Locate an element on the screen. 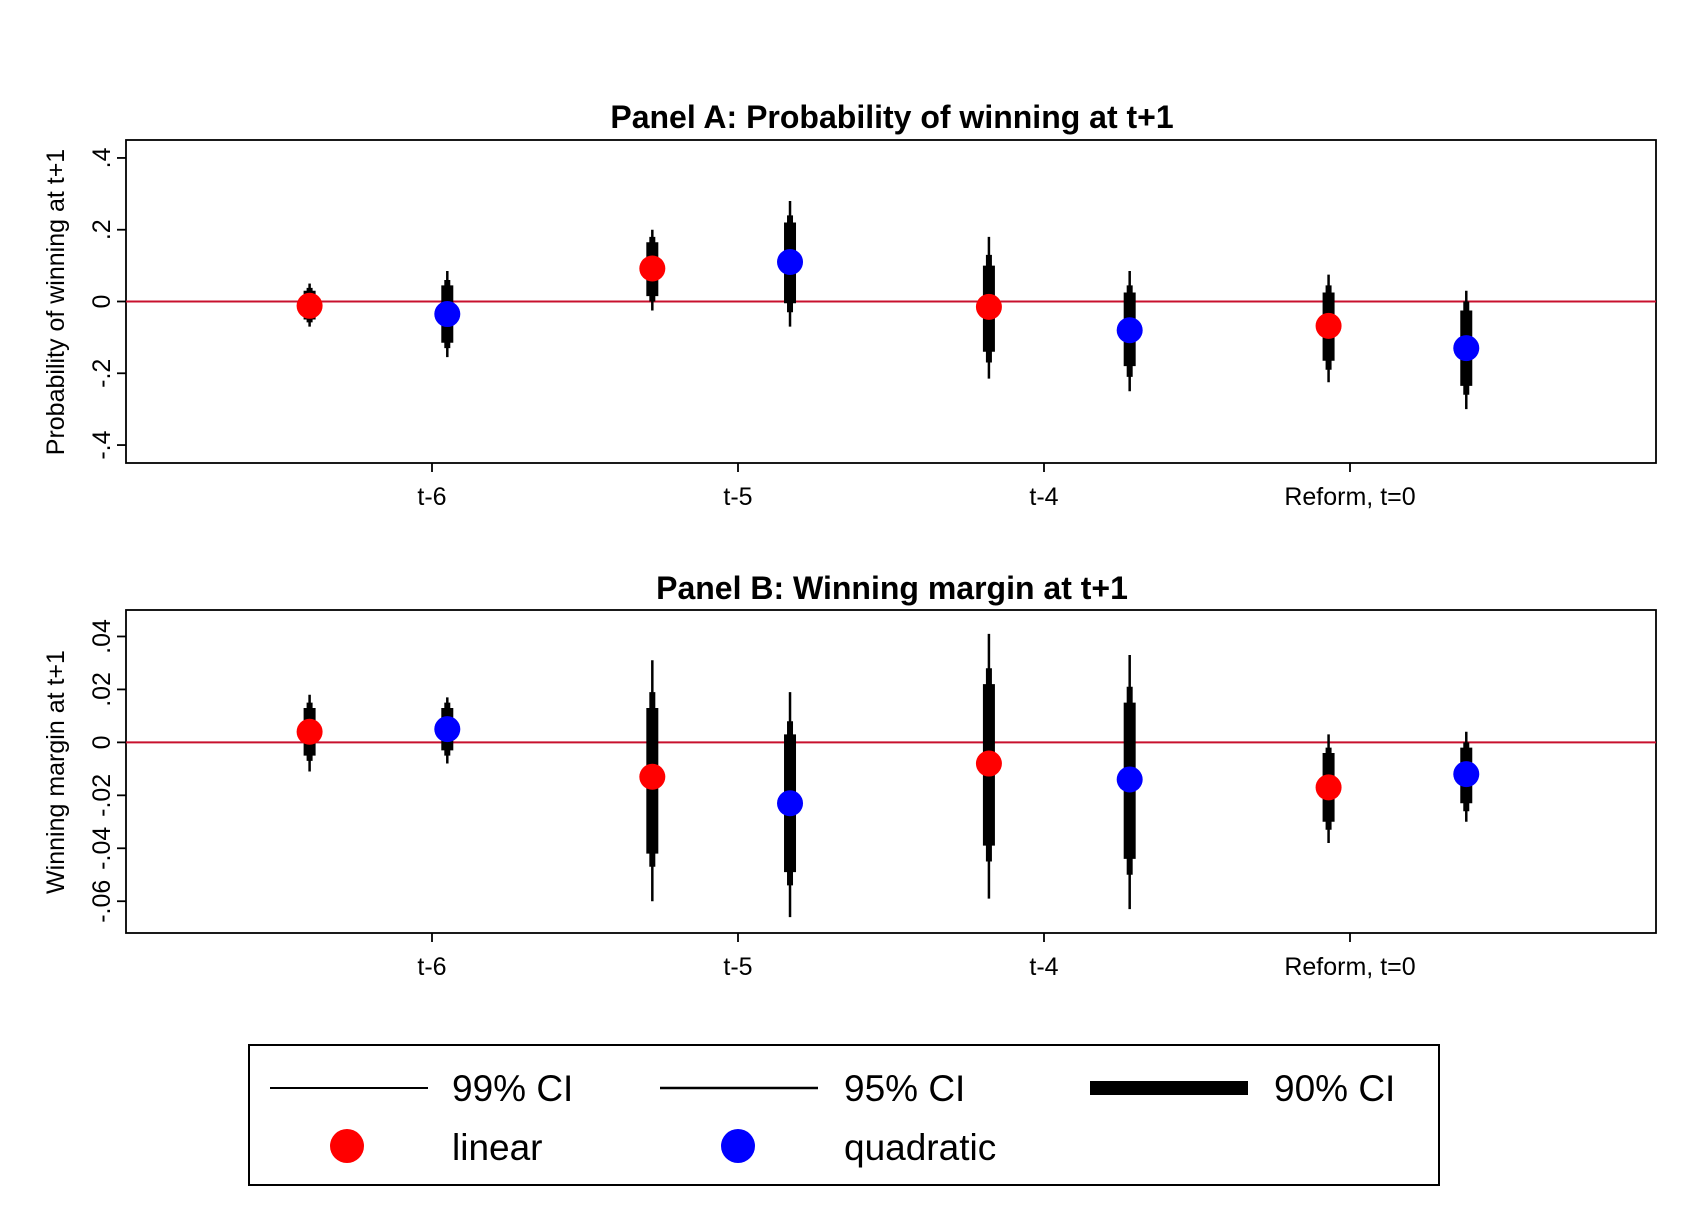 This screenshot has height=1222, width=1681. panel-b-y-tick-label: .04 is located at coordinates (102, 636).